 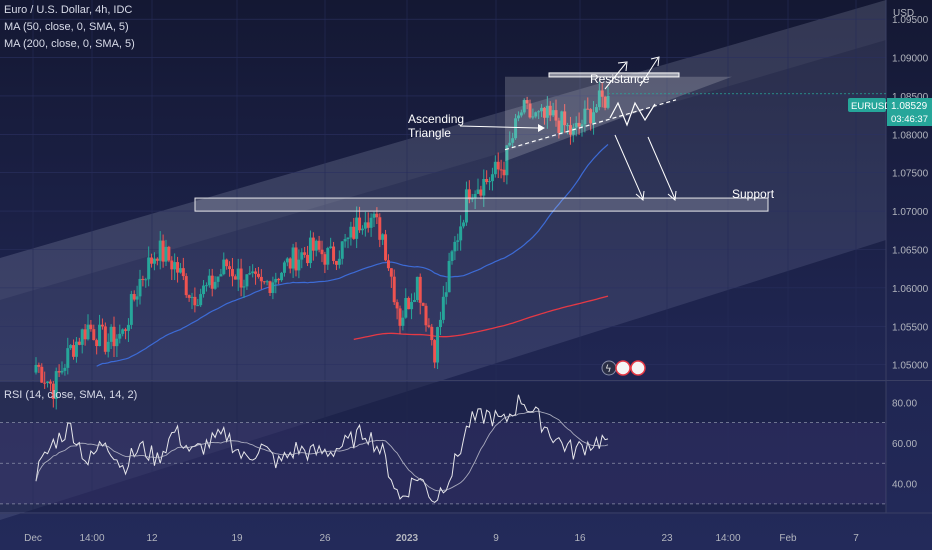 I want to click on time-tick-label: 14:00, so click(x=727, y=538).